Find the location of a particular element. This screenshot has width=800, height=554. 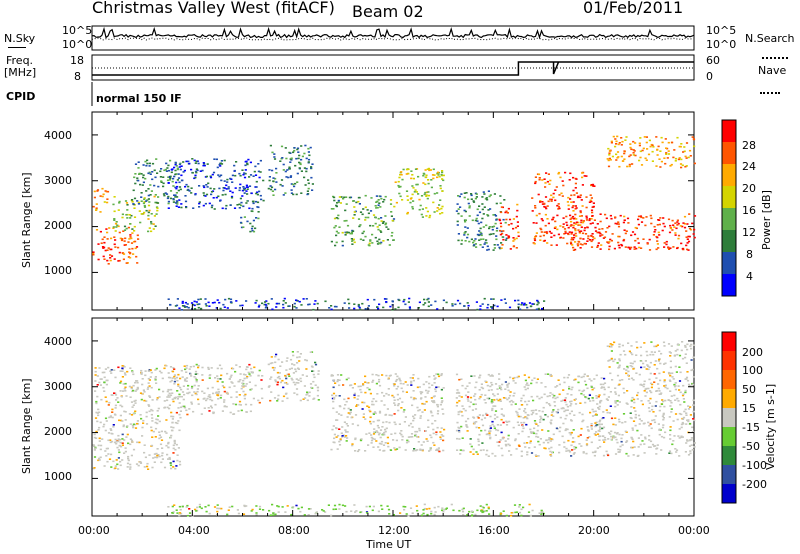

noise-tick-top-right: 10^5 is located at coordinates (721, 30).